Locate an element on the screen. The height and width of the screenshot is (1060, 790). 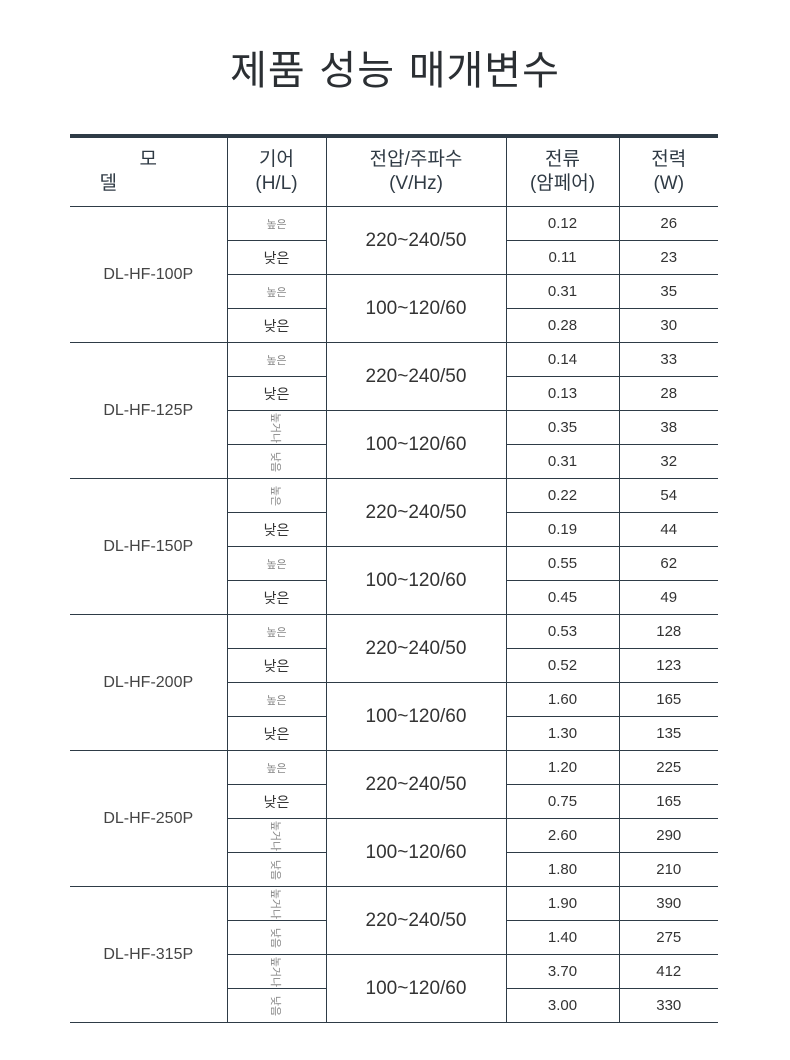
power-cell: 23 is located at coordinates (668, 257).